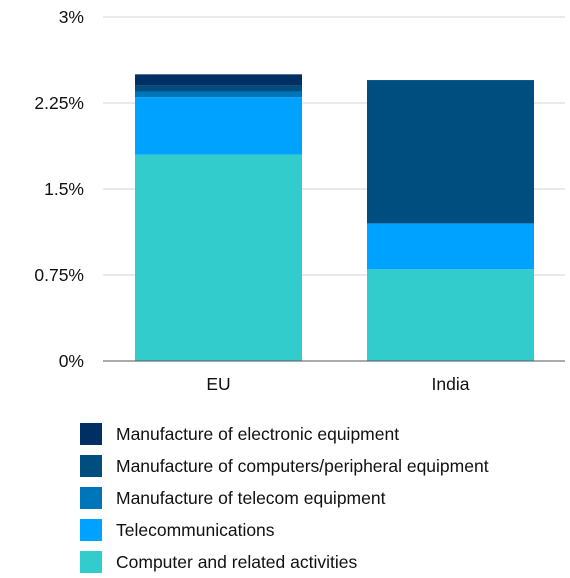 The width and height of the screenshot is (570, 578). What do you see at coordinates (451, 384) in the screenshot?
I see `x-tick-label: India` at bounding box center [451, 384].